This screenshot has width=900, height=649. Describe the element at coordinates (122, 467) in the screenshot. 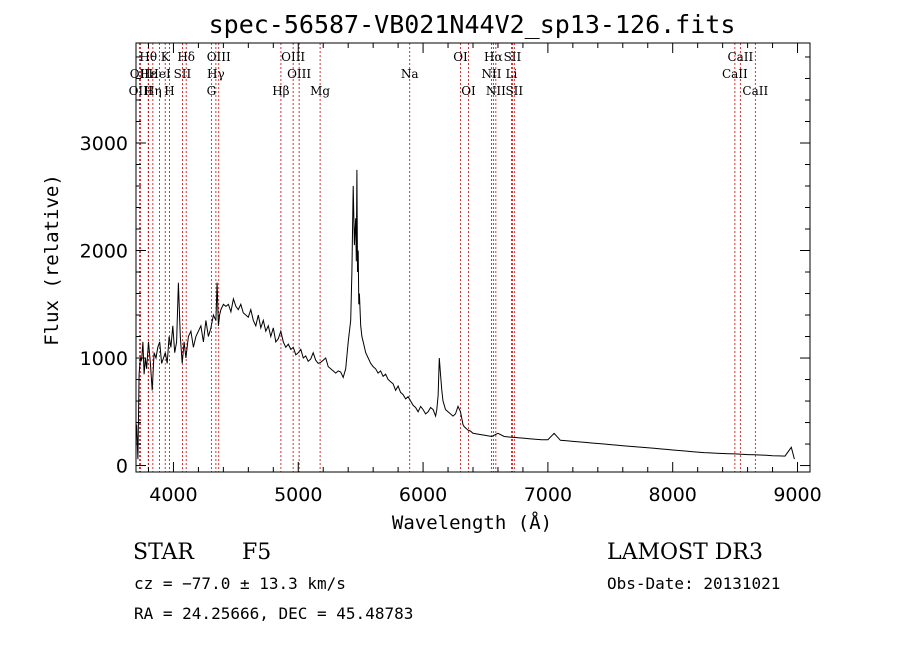

I see `y-tick-label-0: 0` at that location.